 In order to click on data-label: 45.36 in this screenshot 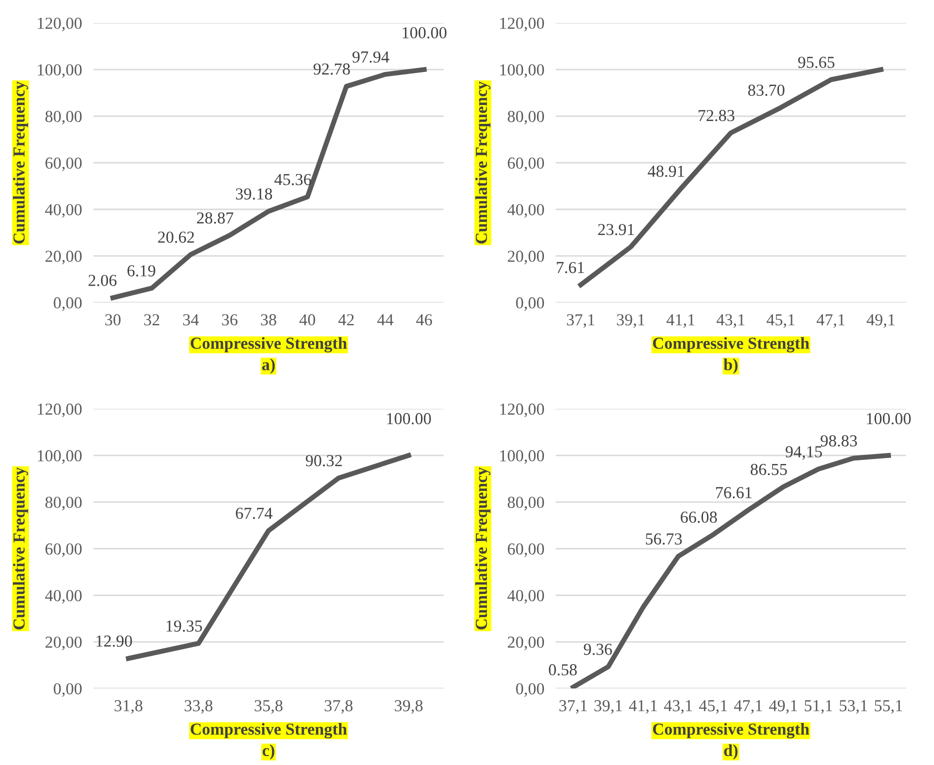, I will do `click(293, 180)`.